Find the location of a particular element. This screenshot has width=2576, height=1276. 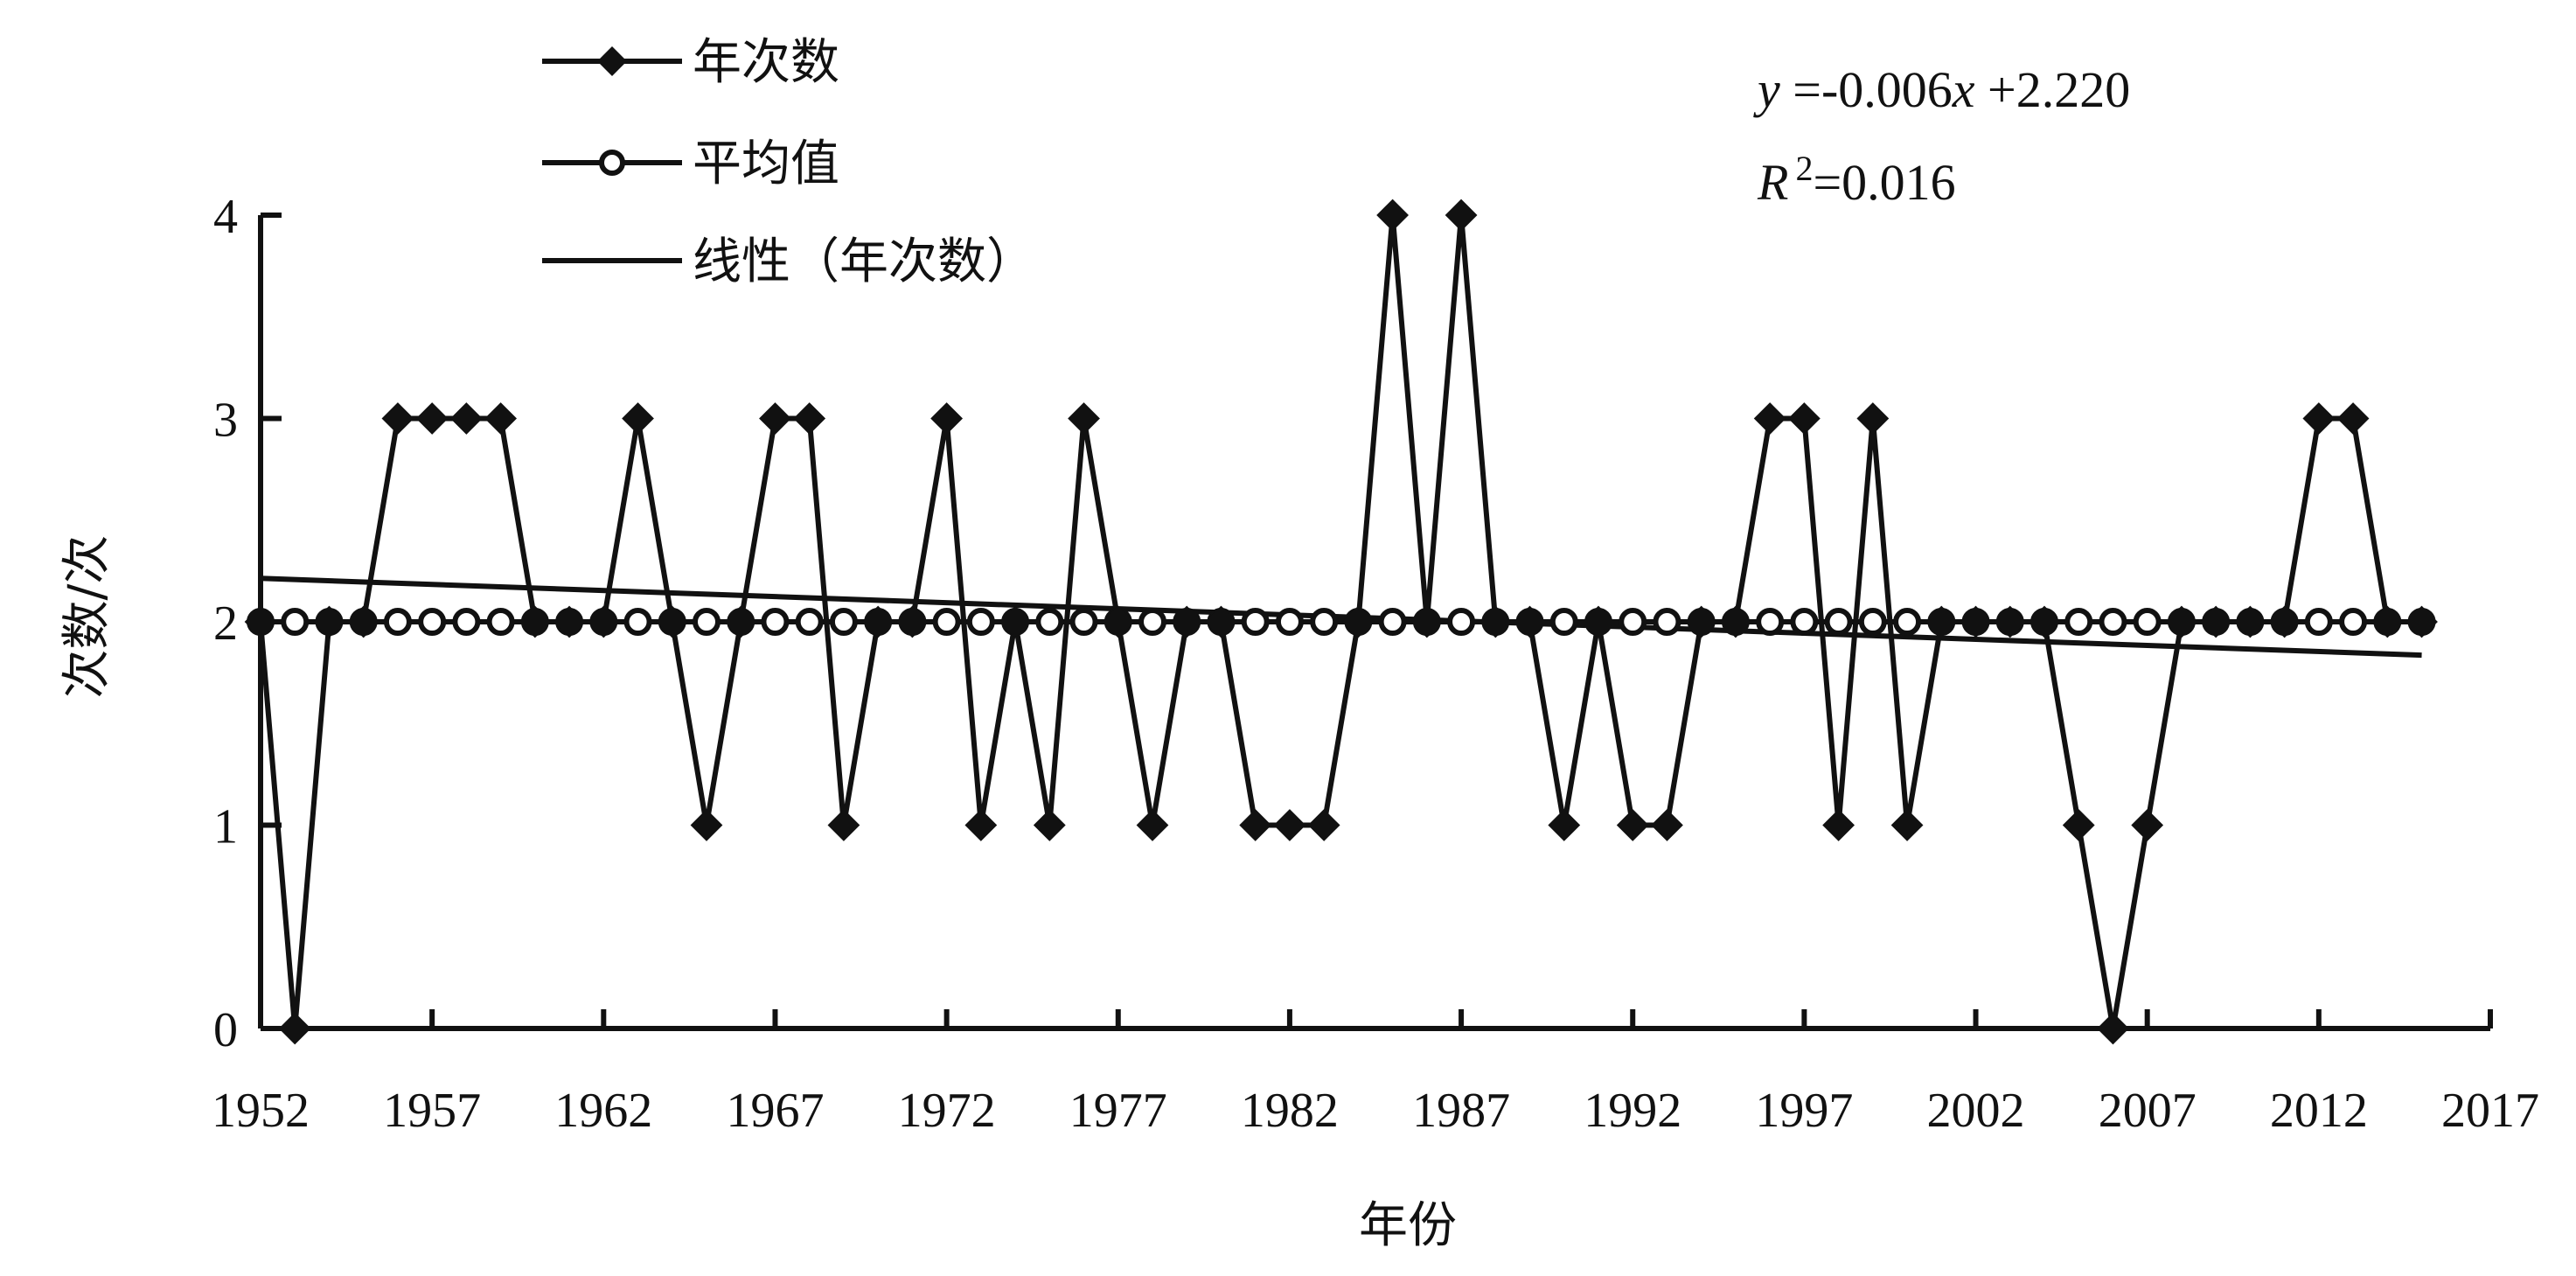

legend: 年次数 平均值 线性（年次数） is located at coordinates (788, 162).